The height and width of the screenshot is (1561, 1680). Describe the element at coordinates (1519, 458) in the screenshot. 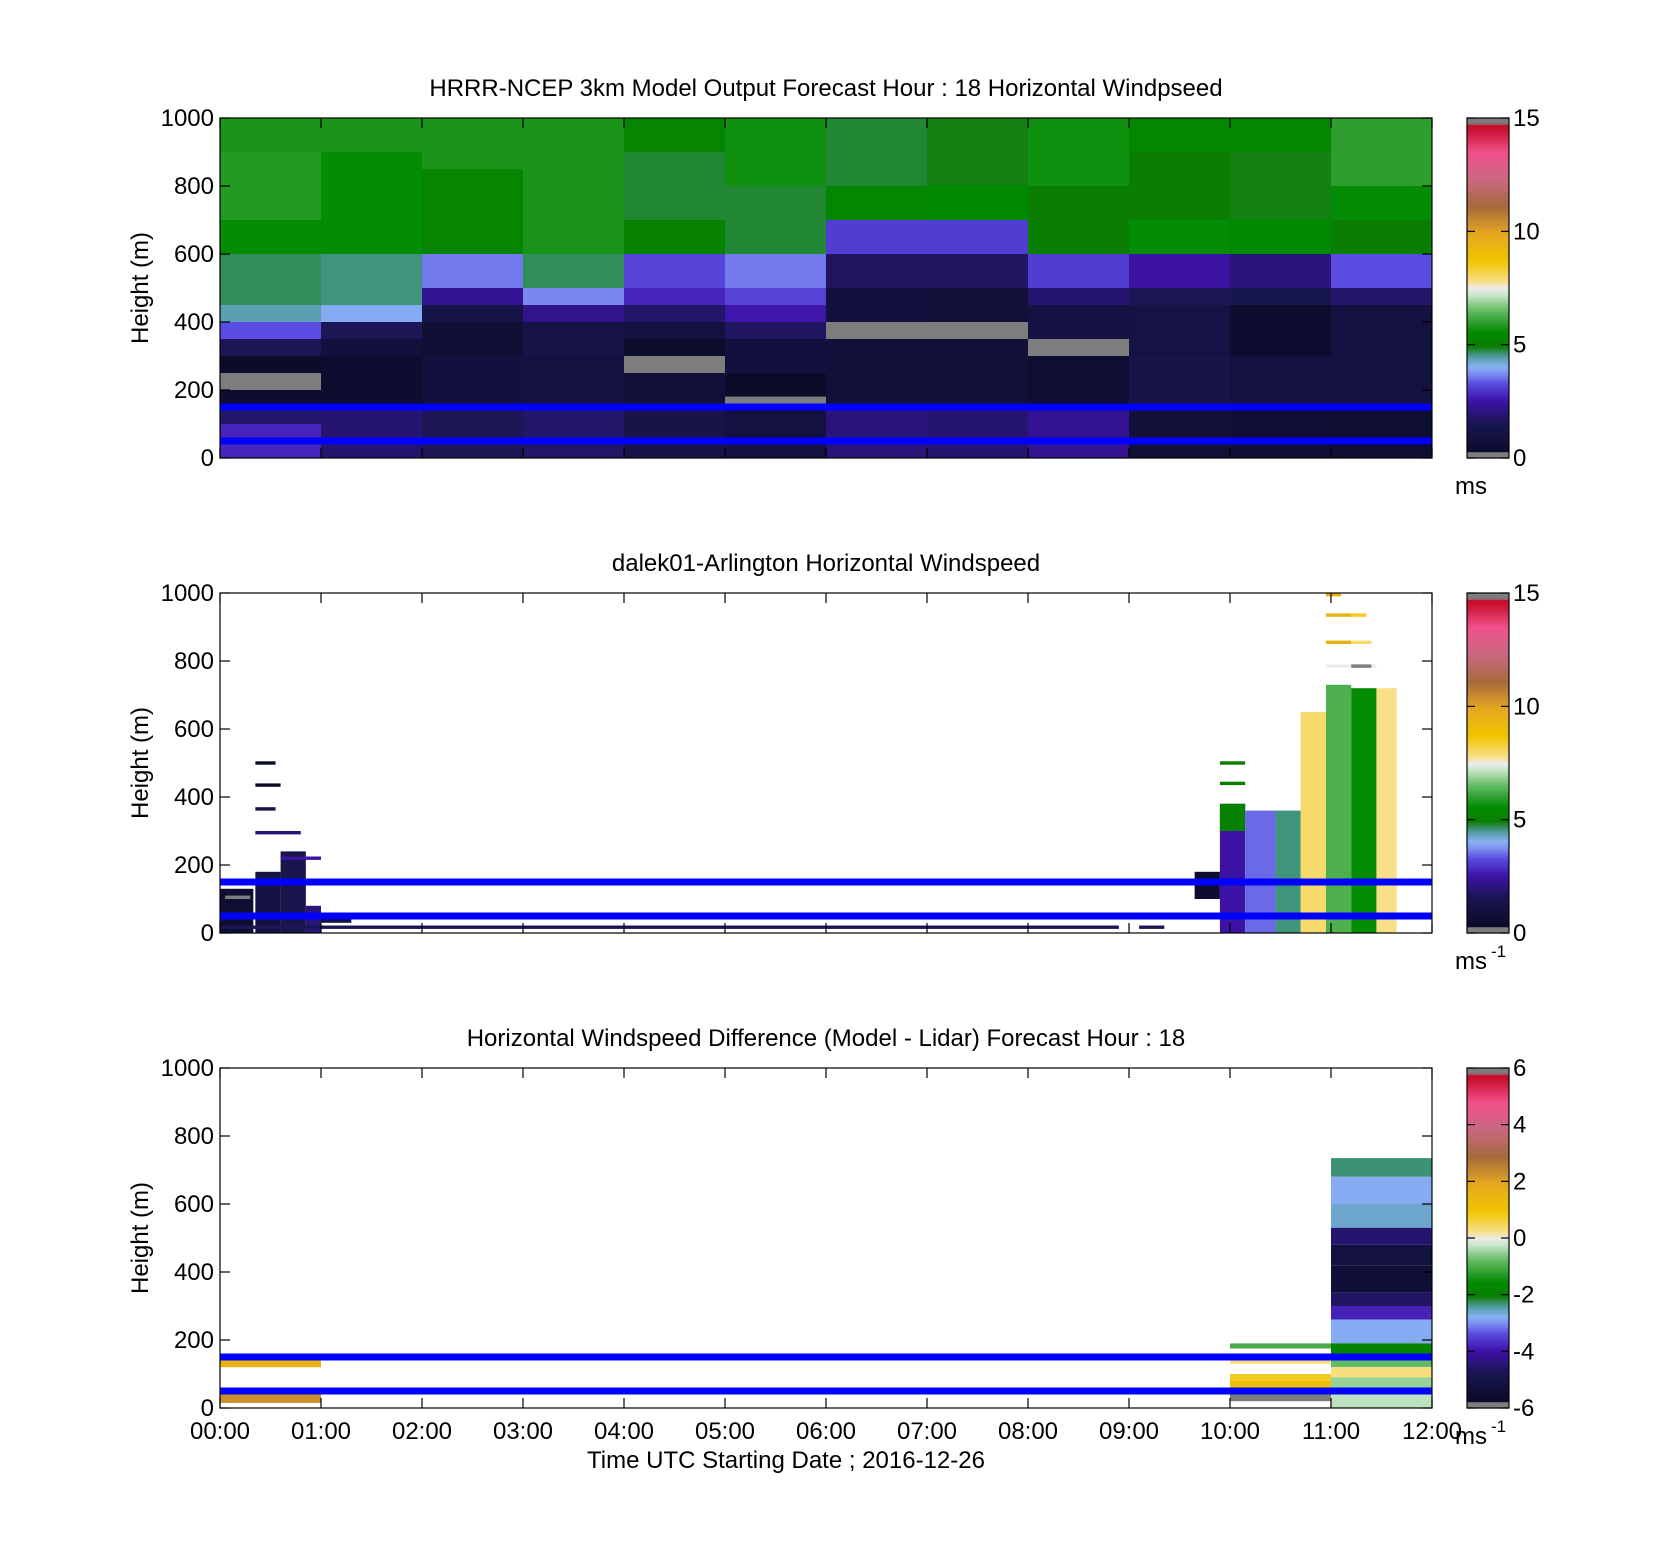

I see `colorbar-tick-label: 0` at that location.